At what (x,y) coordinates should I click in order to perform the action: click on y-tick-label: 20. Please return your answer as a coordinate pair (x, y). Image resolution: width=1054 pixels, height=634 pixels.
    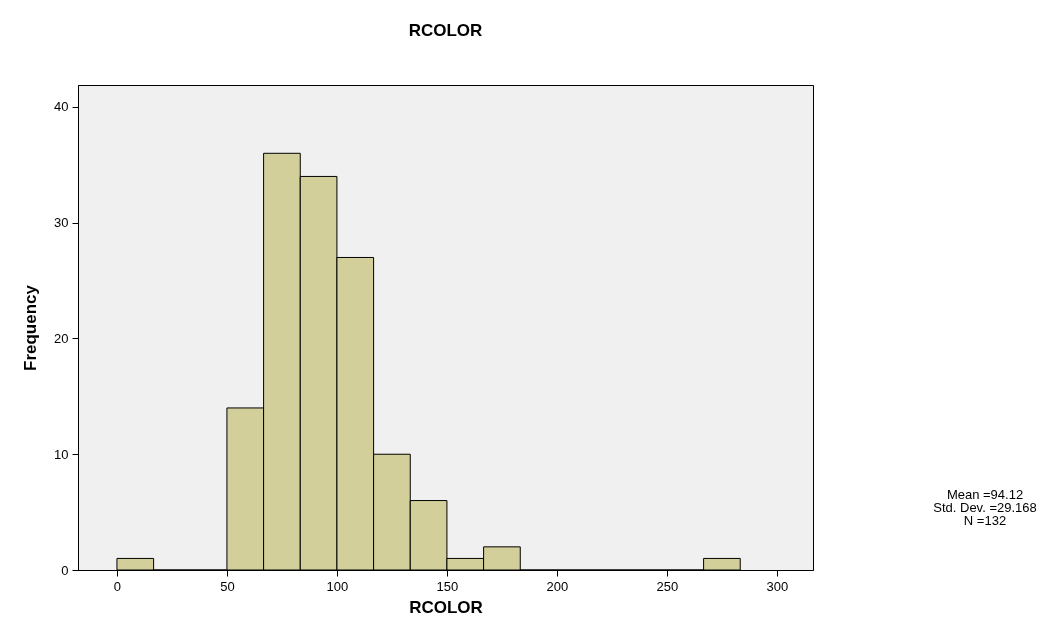
    Looking at the image, I should click on (61, 338).